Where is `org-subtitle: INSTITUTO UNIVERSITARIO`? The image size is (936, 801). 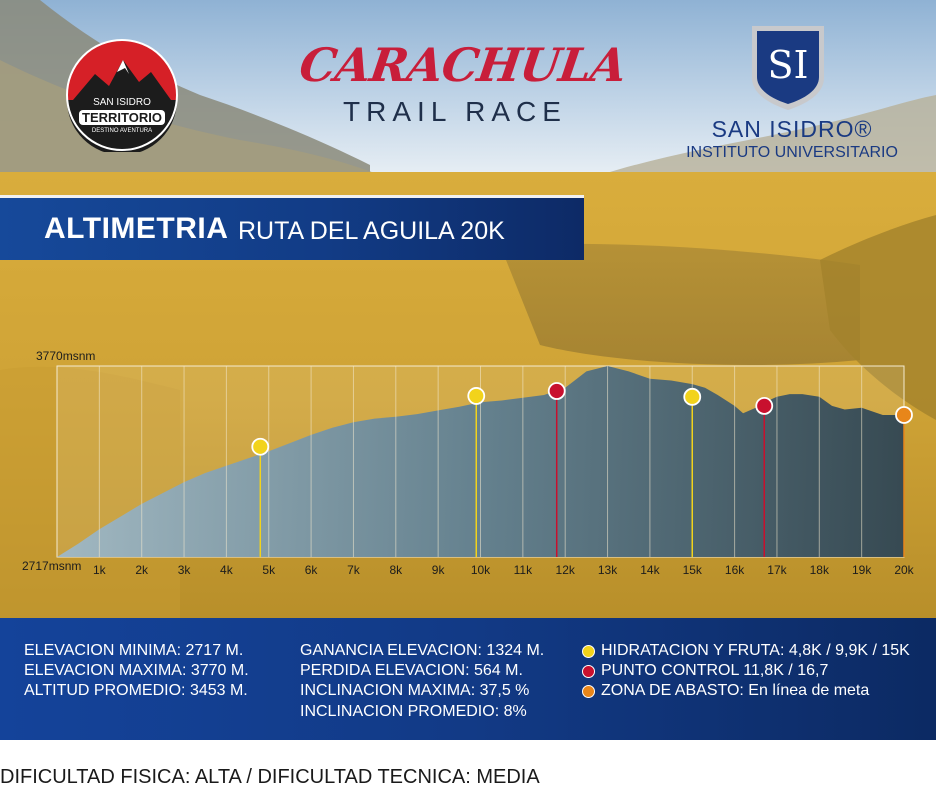
org-subtitle: INSTITUTO UNIVERSITARIO is located at coordinates (792, 152).